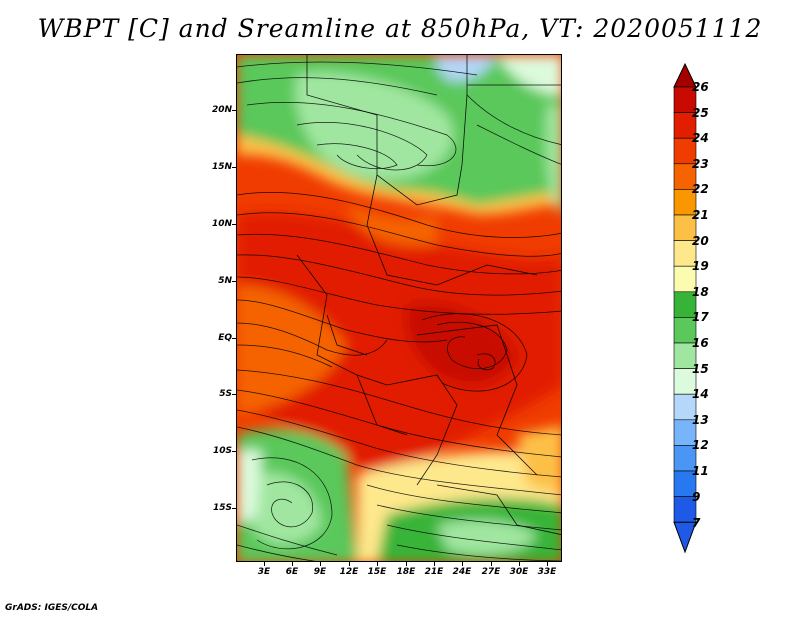 The width and height of the screenshot is (800, 618). What do you see at coordinates (700, 113) in the screenshot?
I see `colorbar-label: 25` at bounding box center [700, 113].